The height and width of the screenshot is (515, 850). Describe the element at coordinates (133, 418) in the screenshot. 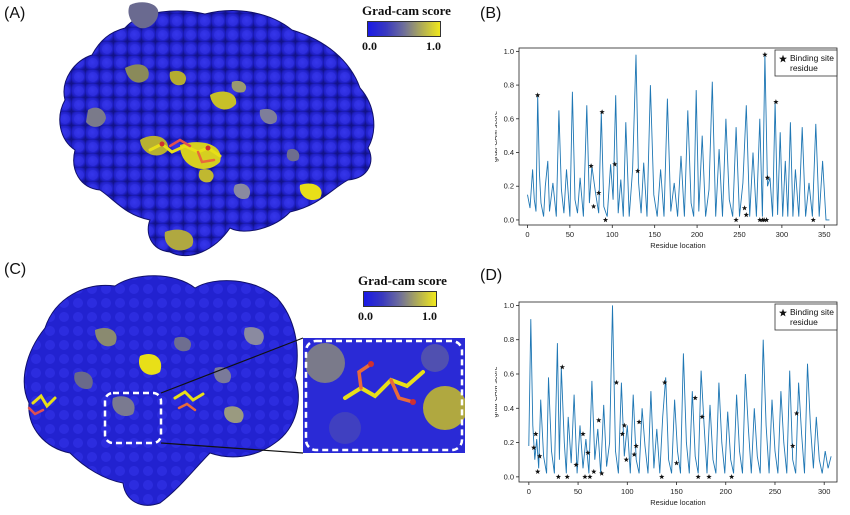

I see `zoom-region` at that location.